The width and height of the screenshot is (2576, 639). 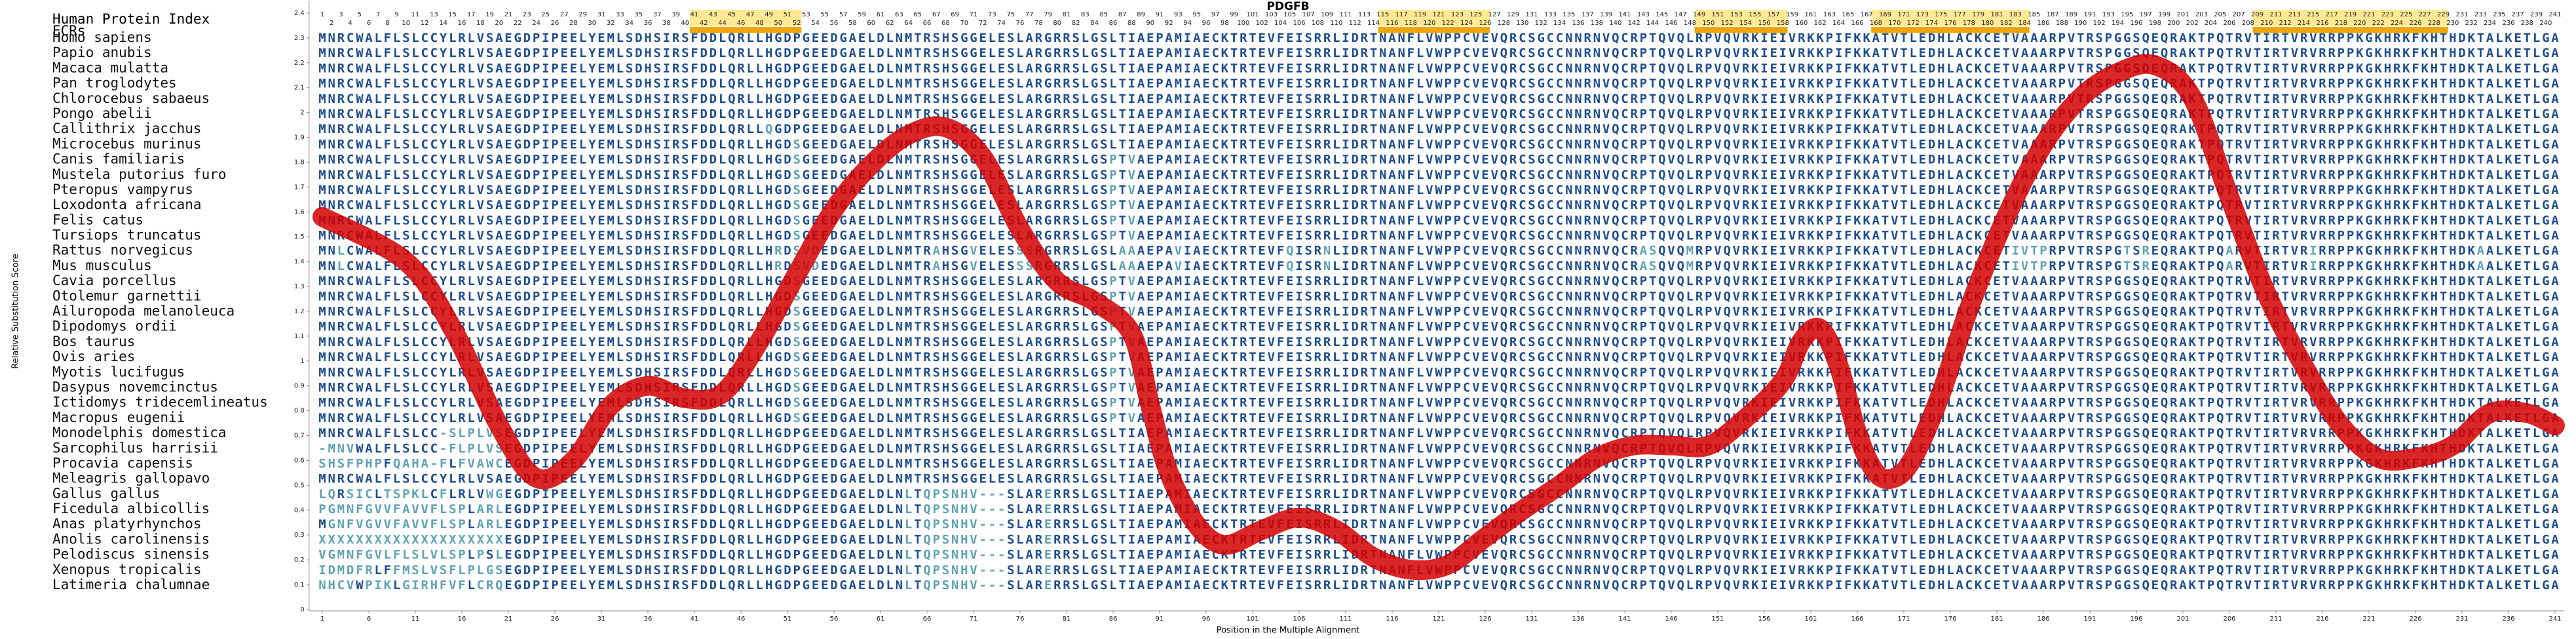 What do you see at coordinates (299, 510) in the screenshot?
I see `y-tick-label: 0.4` at bounding box center [299, 510].